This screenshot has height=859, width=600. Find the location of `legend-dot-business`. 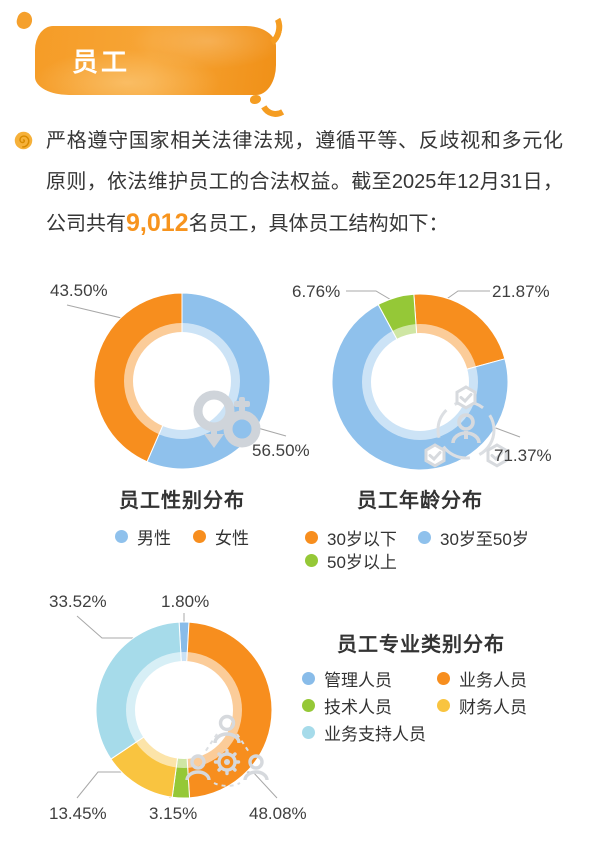

legend-dot-business is located at coordinates (443, 678).